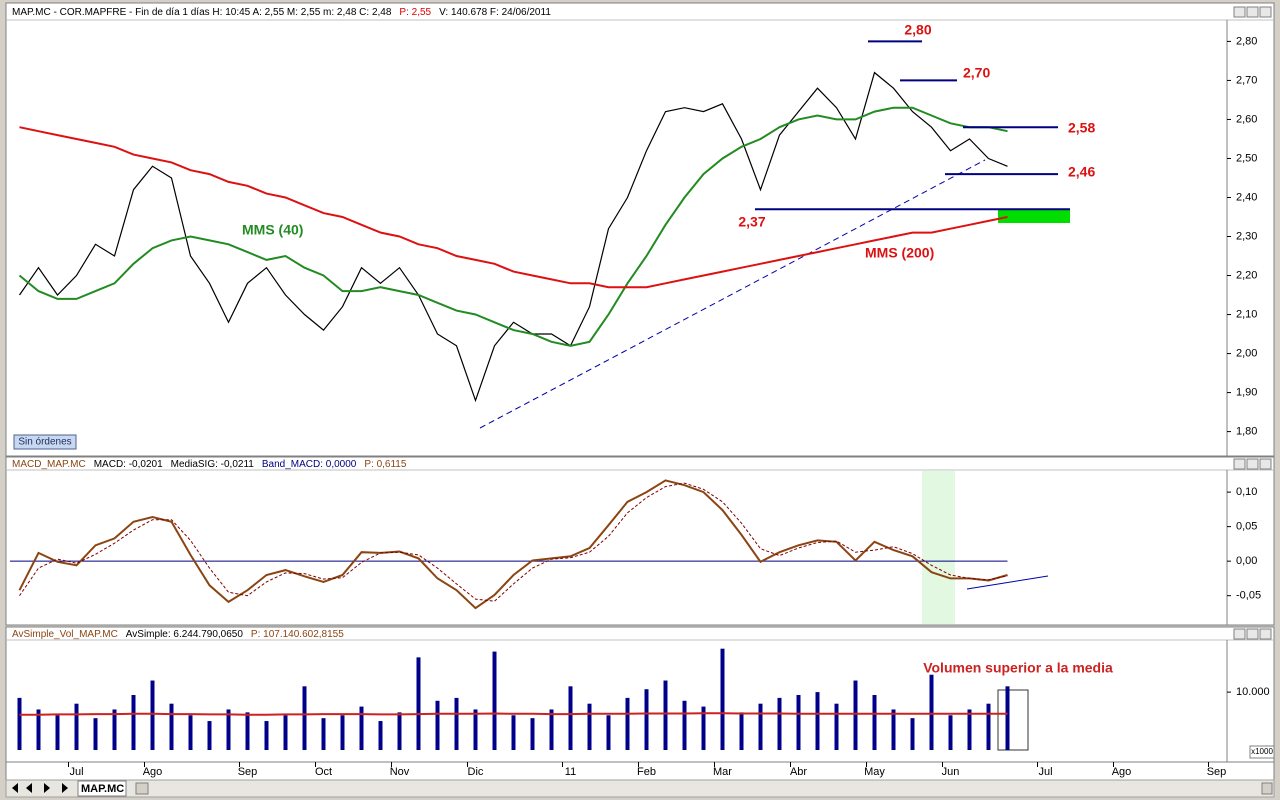 The width and height of the screenshot is (1280, 800). Describe the element at coordinates (142, 788) in the screenshot. I see `scroll-left` at that location.